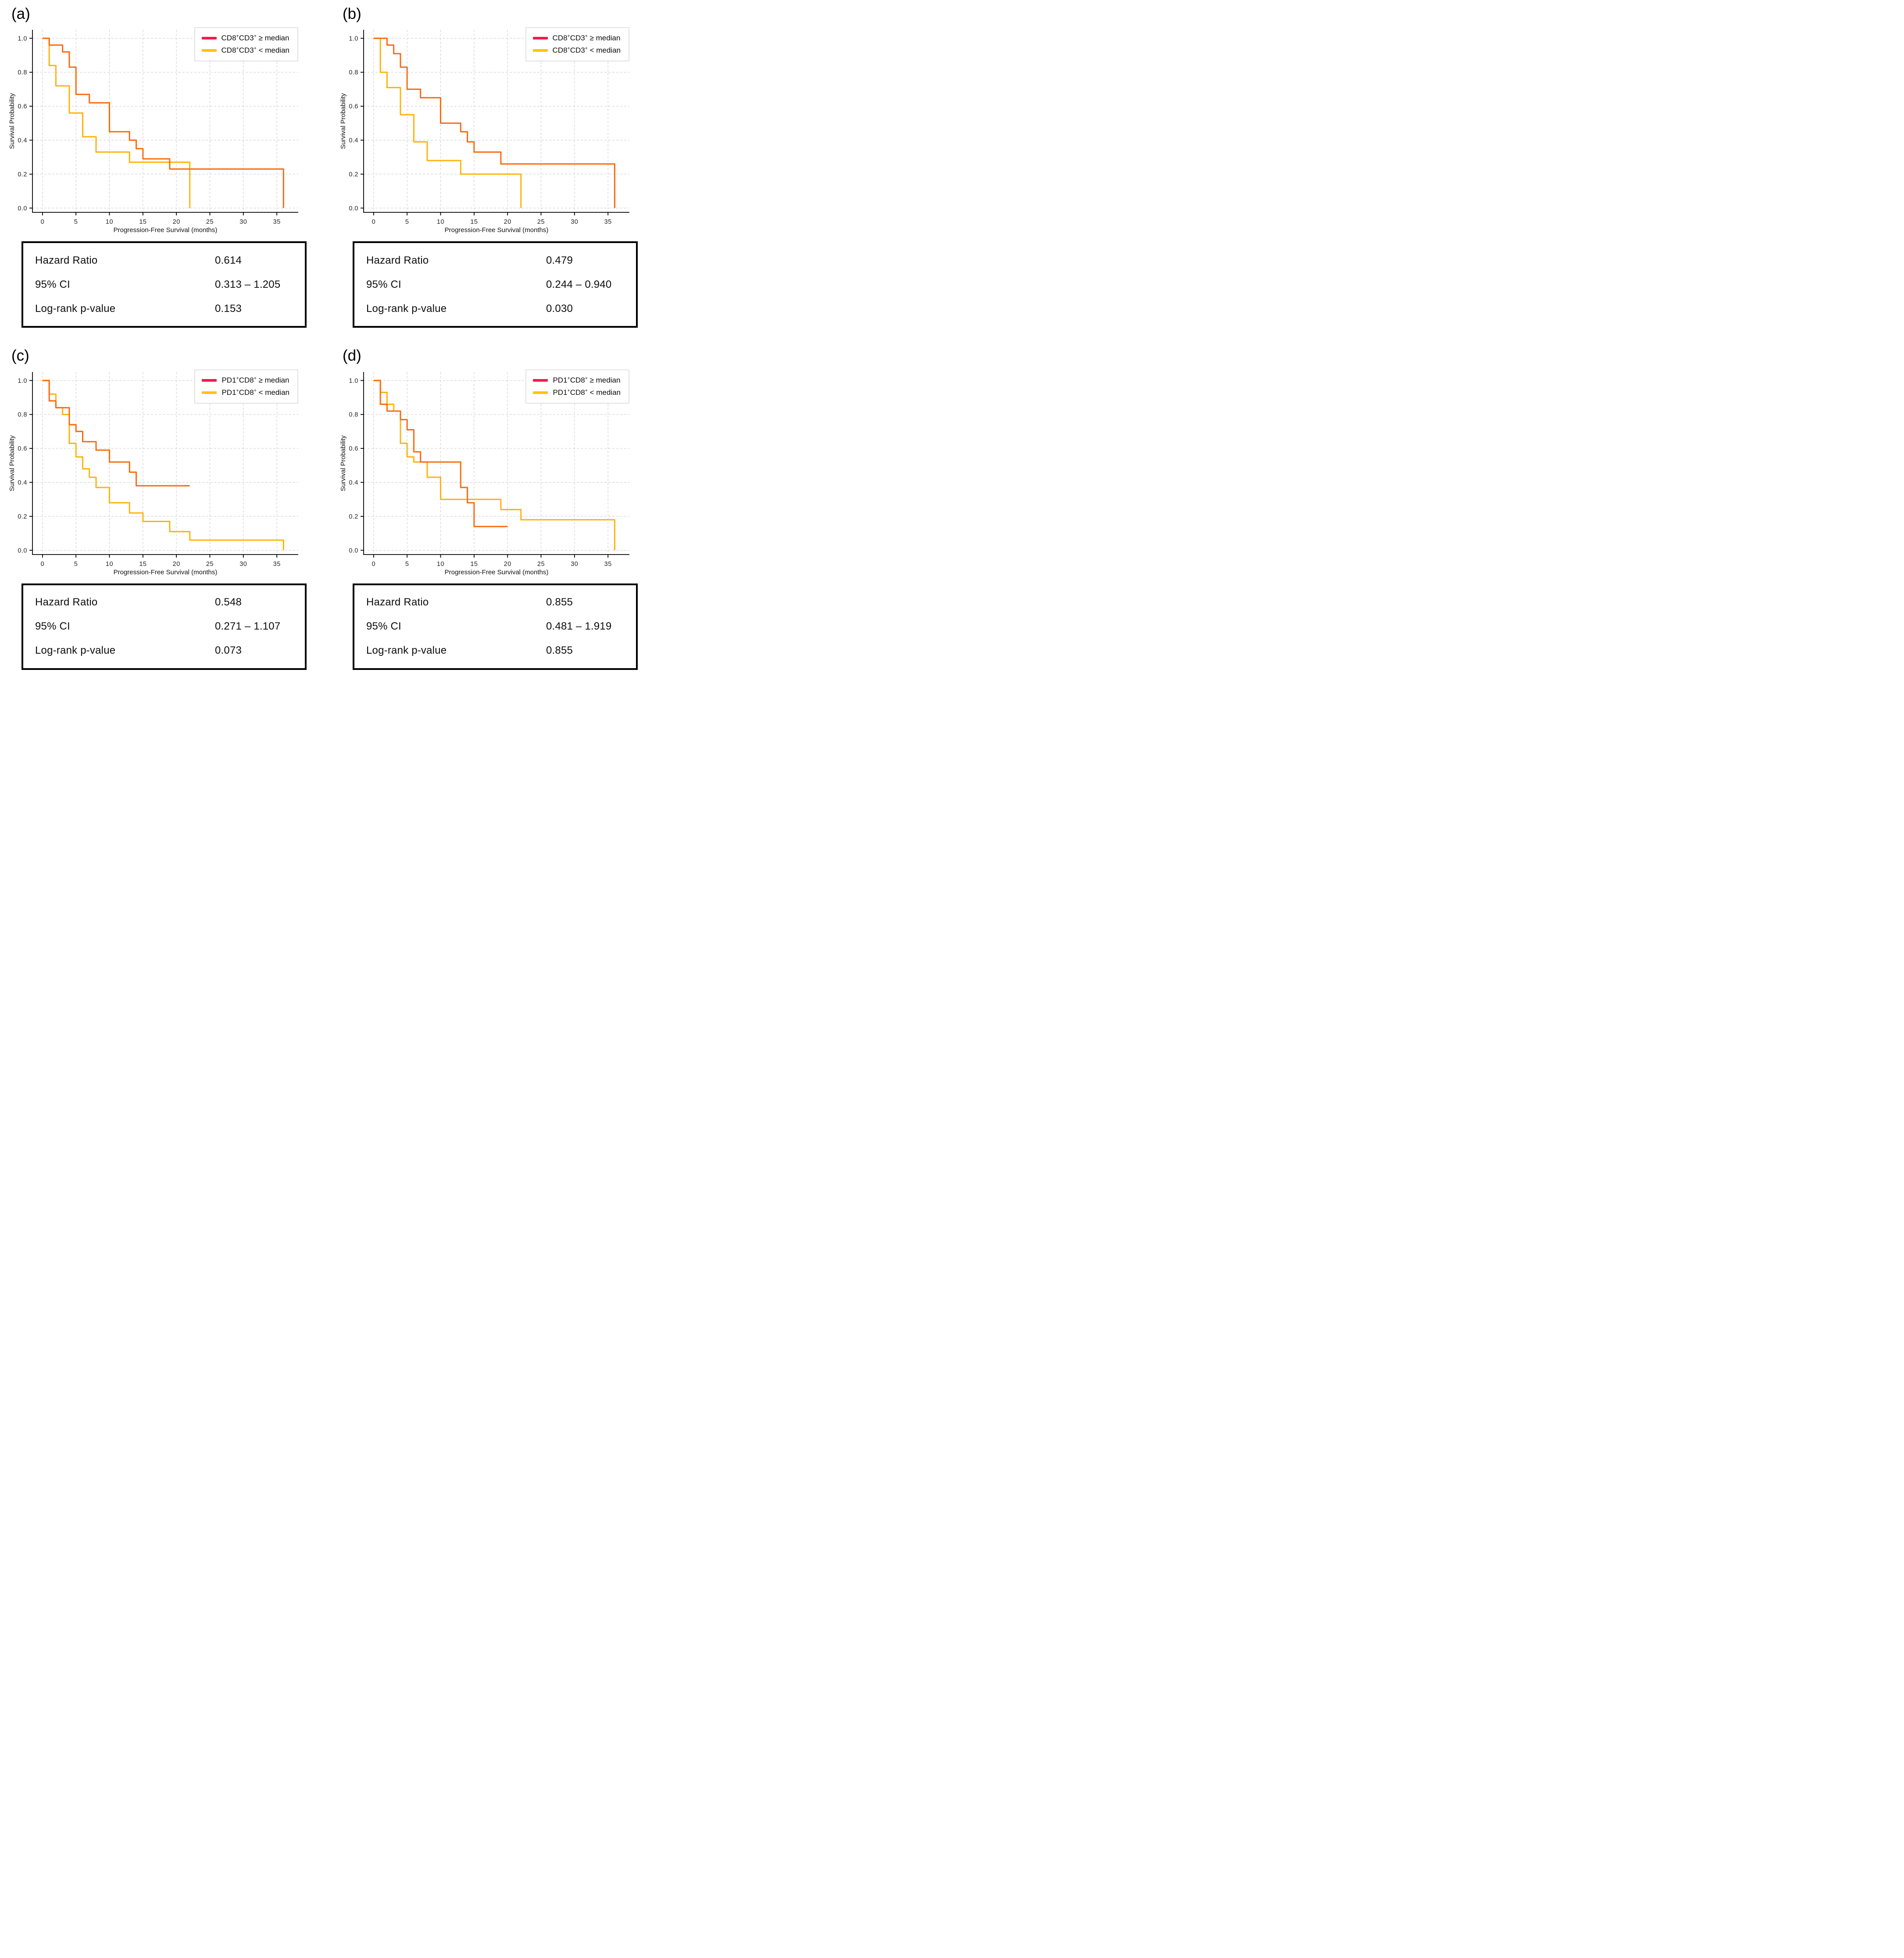  What do you see at coordinates (176, 222) in the screenshot?
I see `svg-text: 20` at bounding box center [176, 222].